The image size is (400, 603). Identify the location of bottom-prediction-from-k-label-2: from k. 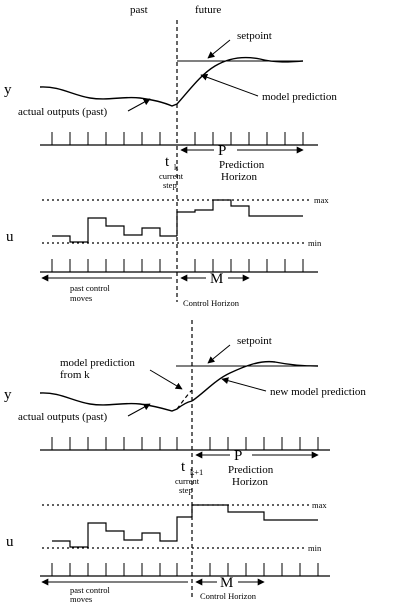
(75, 375).